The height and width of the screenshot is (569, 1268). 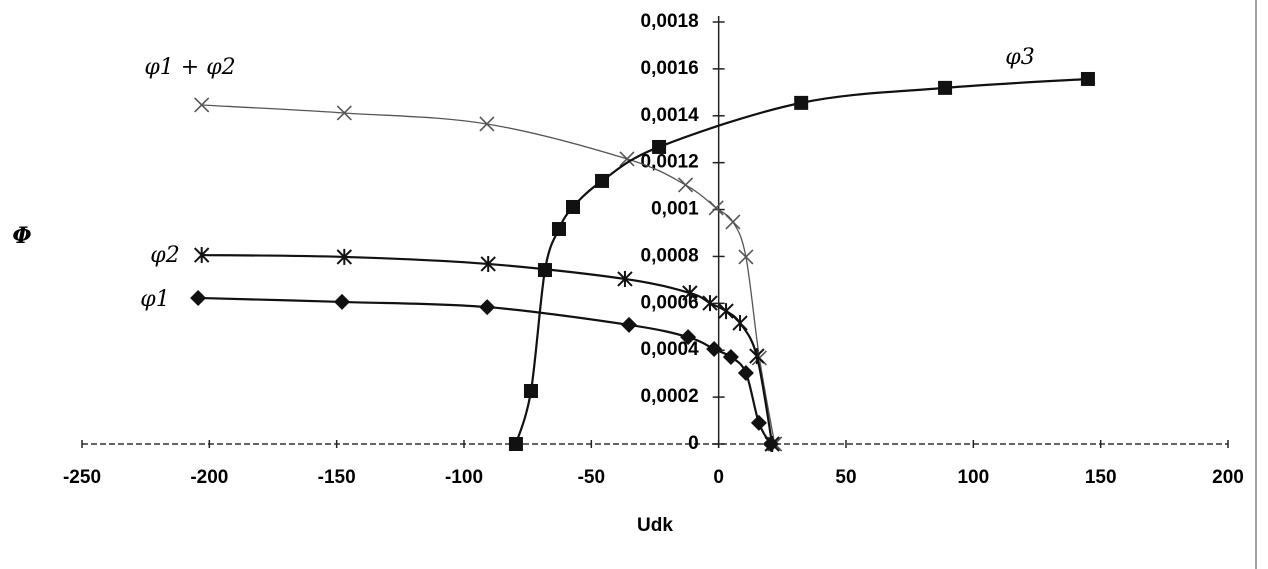 What do you see at coordinates (591, 477) in the screenshot?
I see `x-tick-label: -50` at bounding box center [591, 477].